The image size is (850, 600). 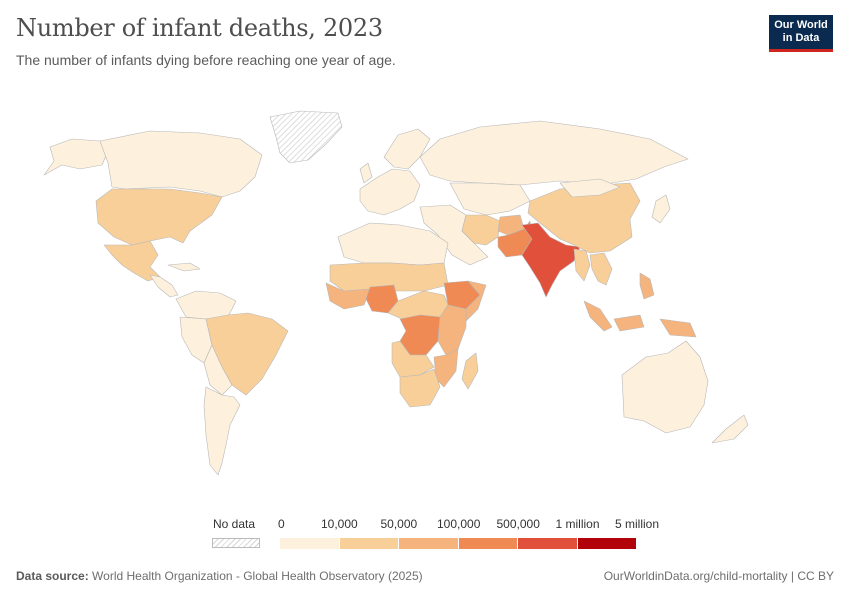 What do you see at coordinates (389, 277) in the screenshot?
I see `region-sahel` at bounding box center [389, 277].